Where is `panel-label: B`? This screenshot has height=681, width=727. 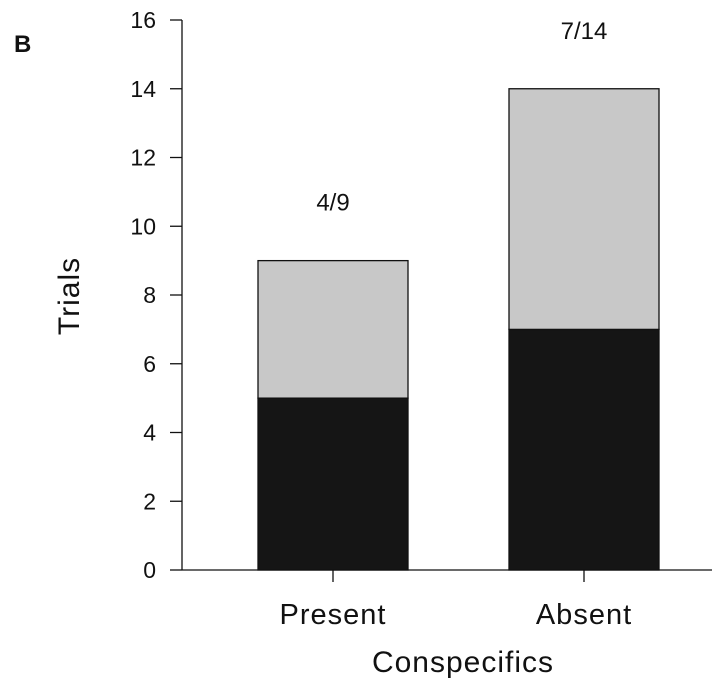
panel-label: B is located at coordinates (22, 44).